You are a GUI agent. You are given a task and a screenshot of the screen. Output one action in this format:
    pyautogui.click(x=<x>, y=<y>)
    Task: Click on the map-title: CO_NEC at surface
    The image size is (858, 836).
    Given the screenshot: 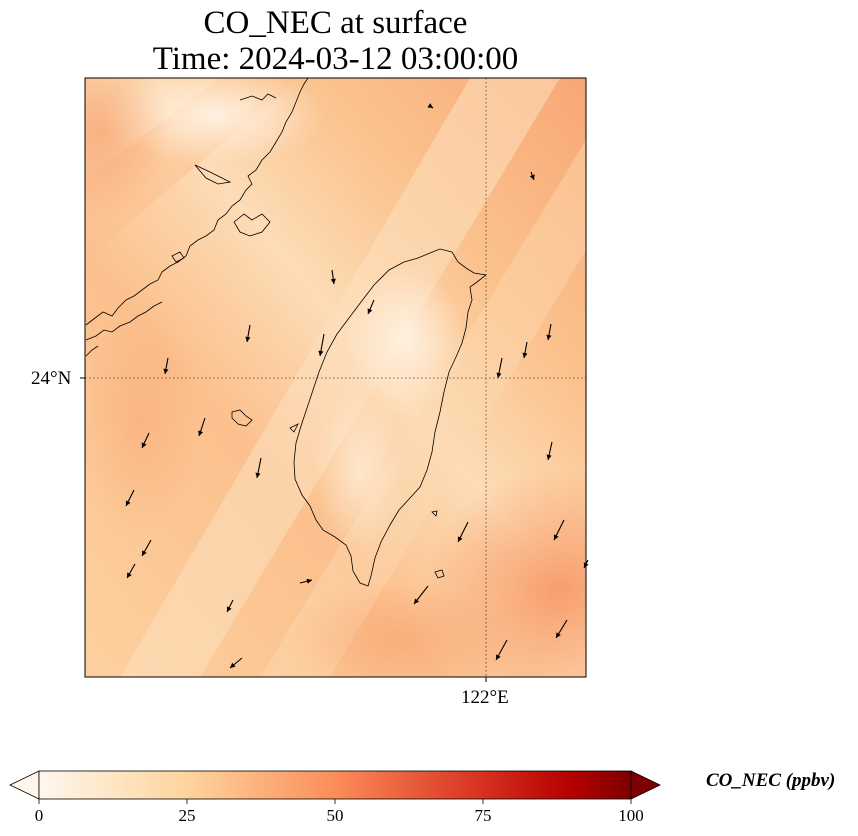 What is the action you would take?
    pyautogui.click(x=335, y=23)
    